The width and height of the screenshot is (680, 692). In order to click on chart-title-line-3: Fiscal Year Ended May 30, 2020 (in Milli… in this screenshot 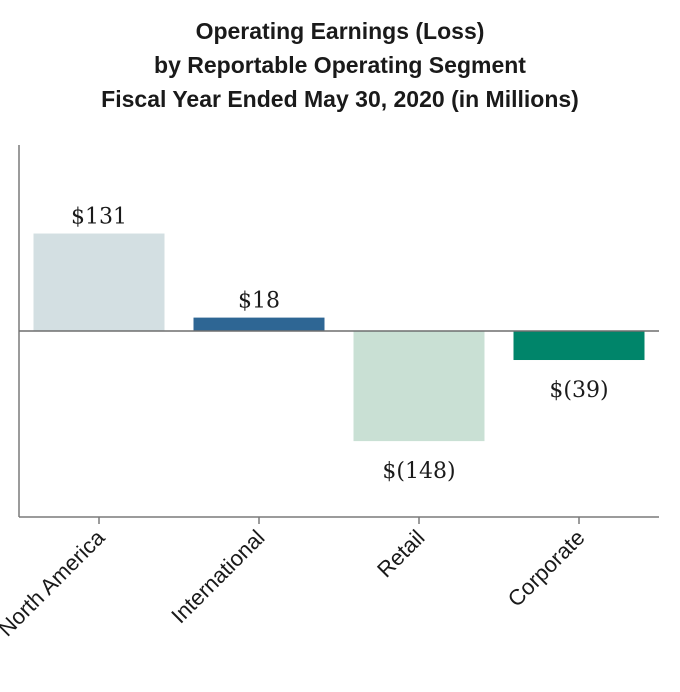, I will do `click(340, 99)`.